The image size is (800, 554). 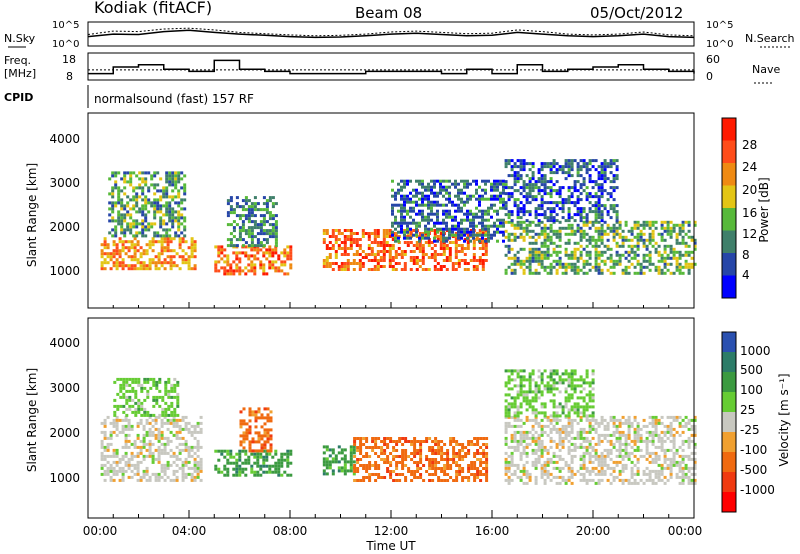 I want to click on power-cb-tick-28: 28, so click(x=749, y=145).